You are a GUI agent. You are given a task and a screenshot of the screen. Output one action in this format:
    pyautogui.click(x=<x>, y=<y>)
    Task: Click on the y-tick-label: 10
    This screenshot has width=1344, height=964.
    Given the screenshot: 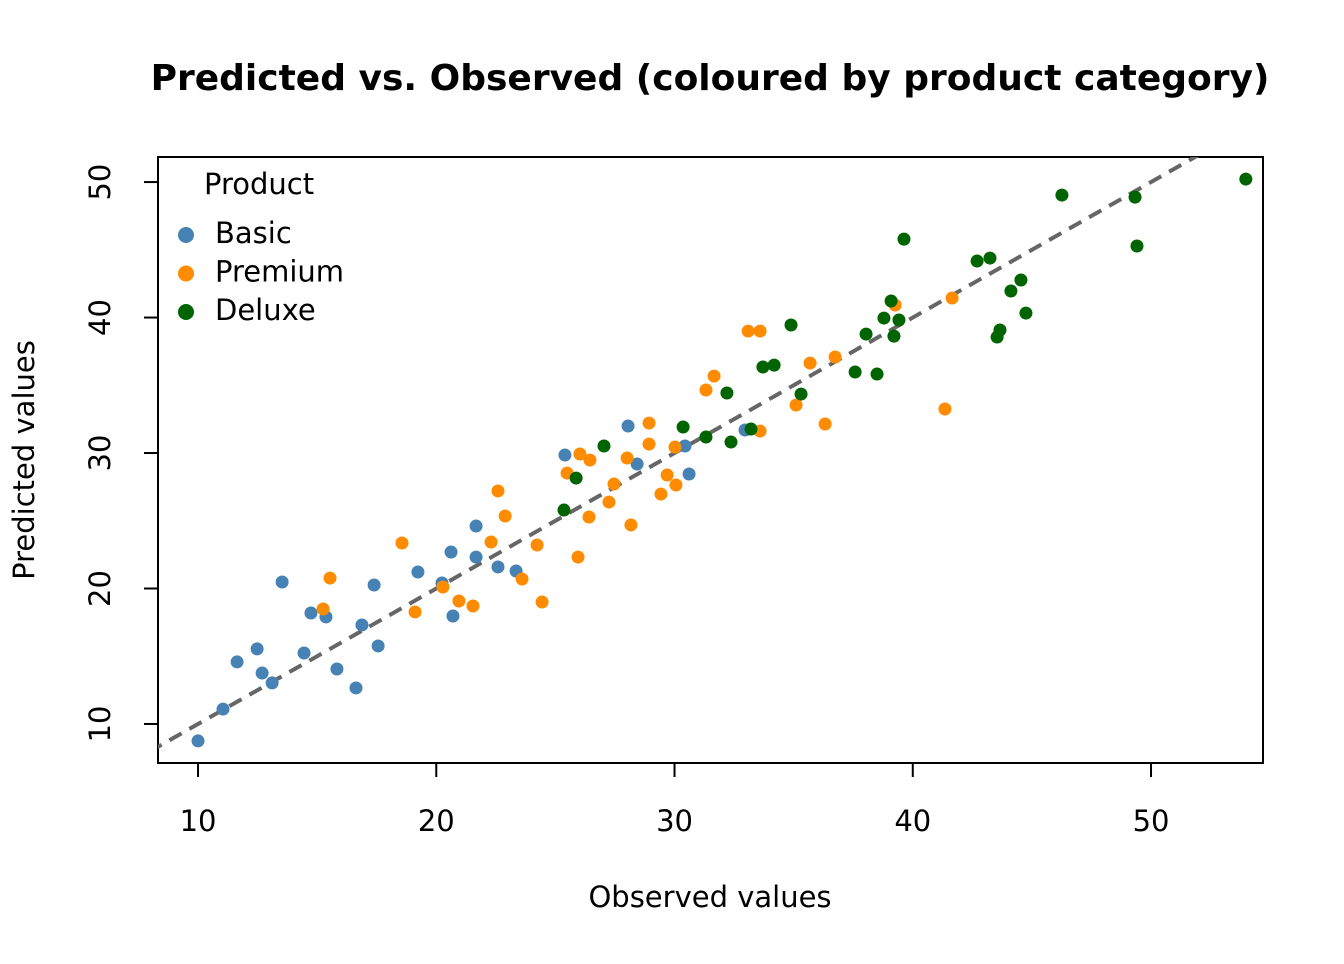 What is the action you would take?
    pyautogui.click(x=100, y=724)
    